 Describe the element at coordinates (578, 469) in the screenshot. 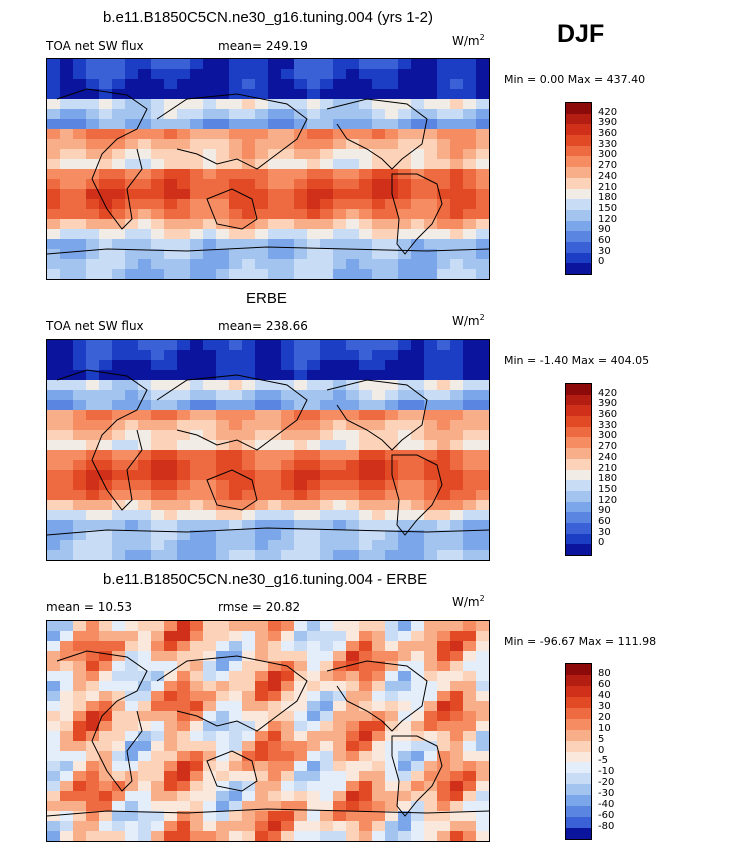

I see `panel2-colorbar` at that location.